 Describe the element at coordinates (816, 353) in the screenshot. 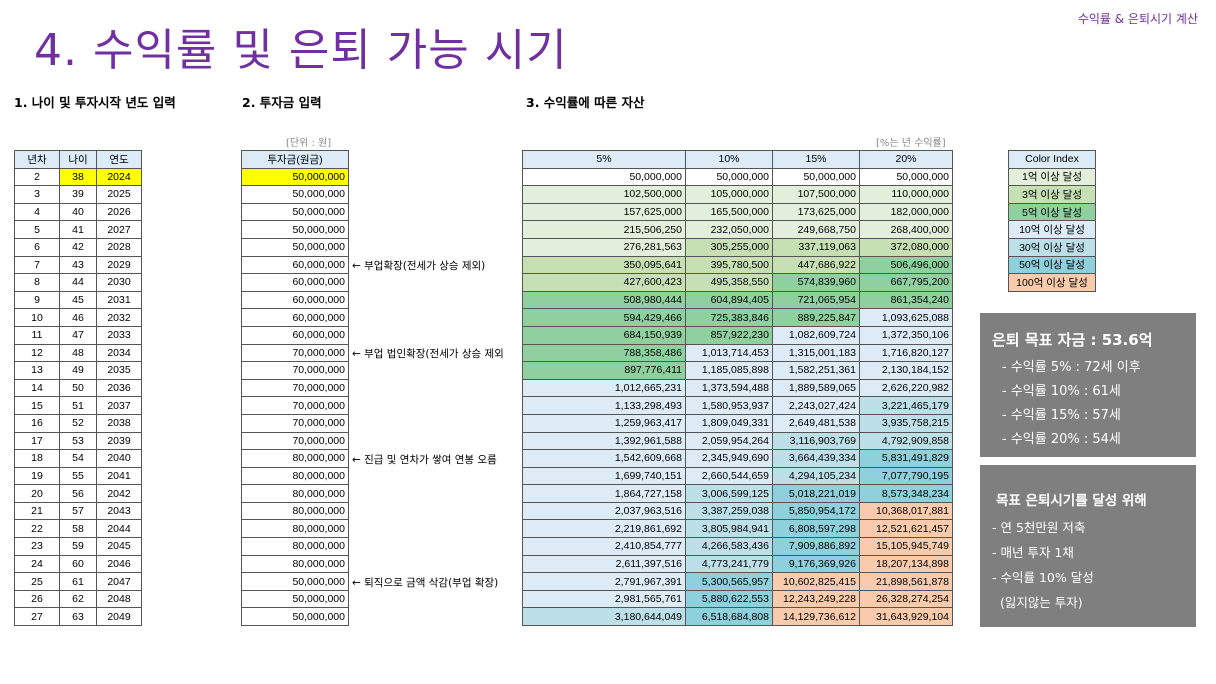

I see `asset-value-cell: 1,315,001,183` at that location.